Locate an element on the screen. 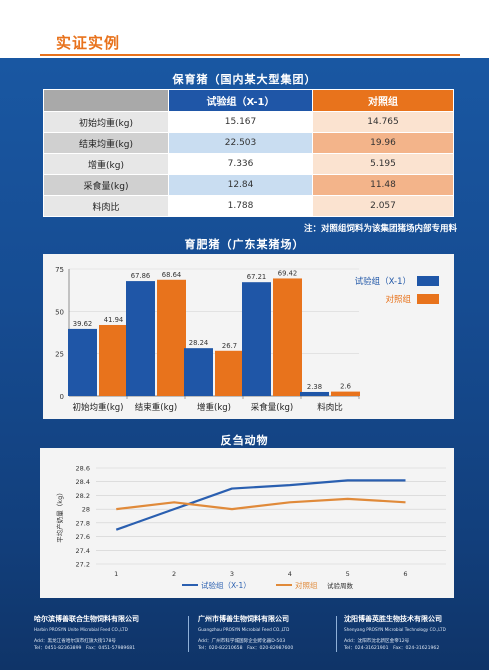 This screenshot has height=670, width=489. control-value: 11.48 is located at coordinates (383, 185).